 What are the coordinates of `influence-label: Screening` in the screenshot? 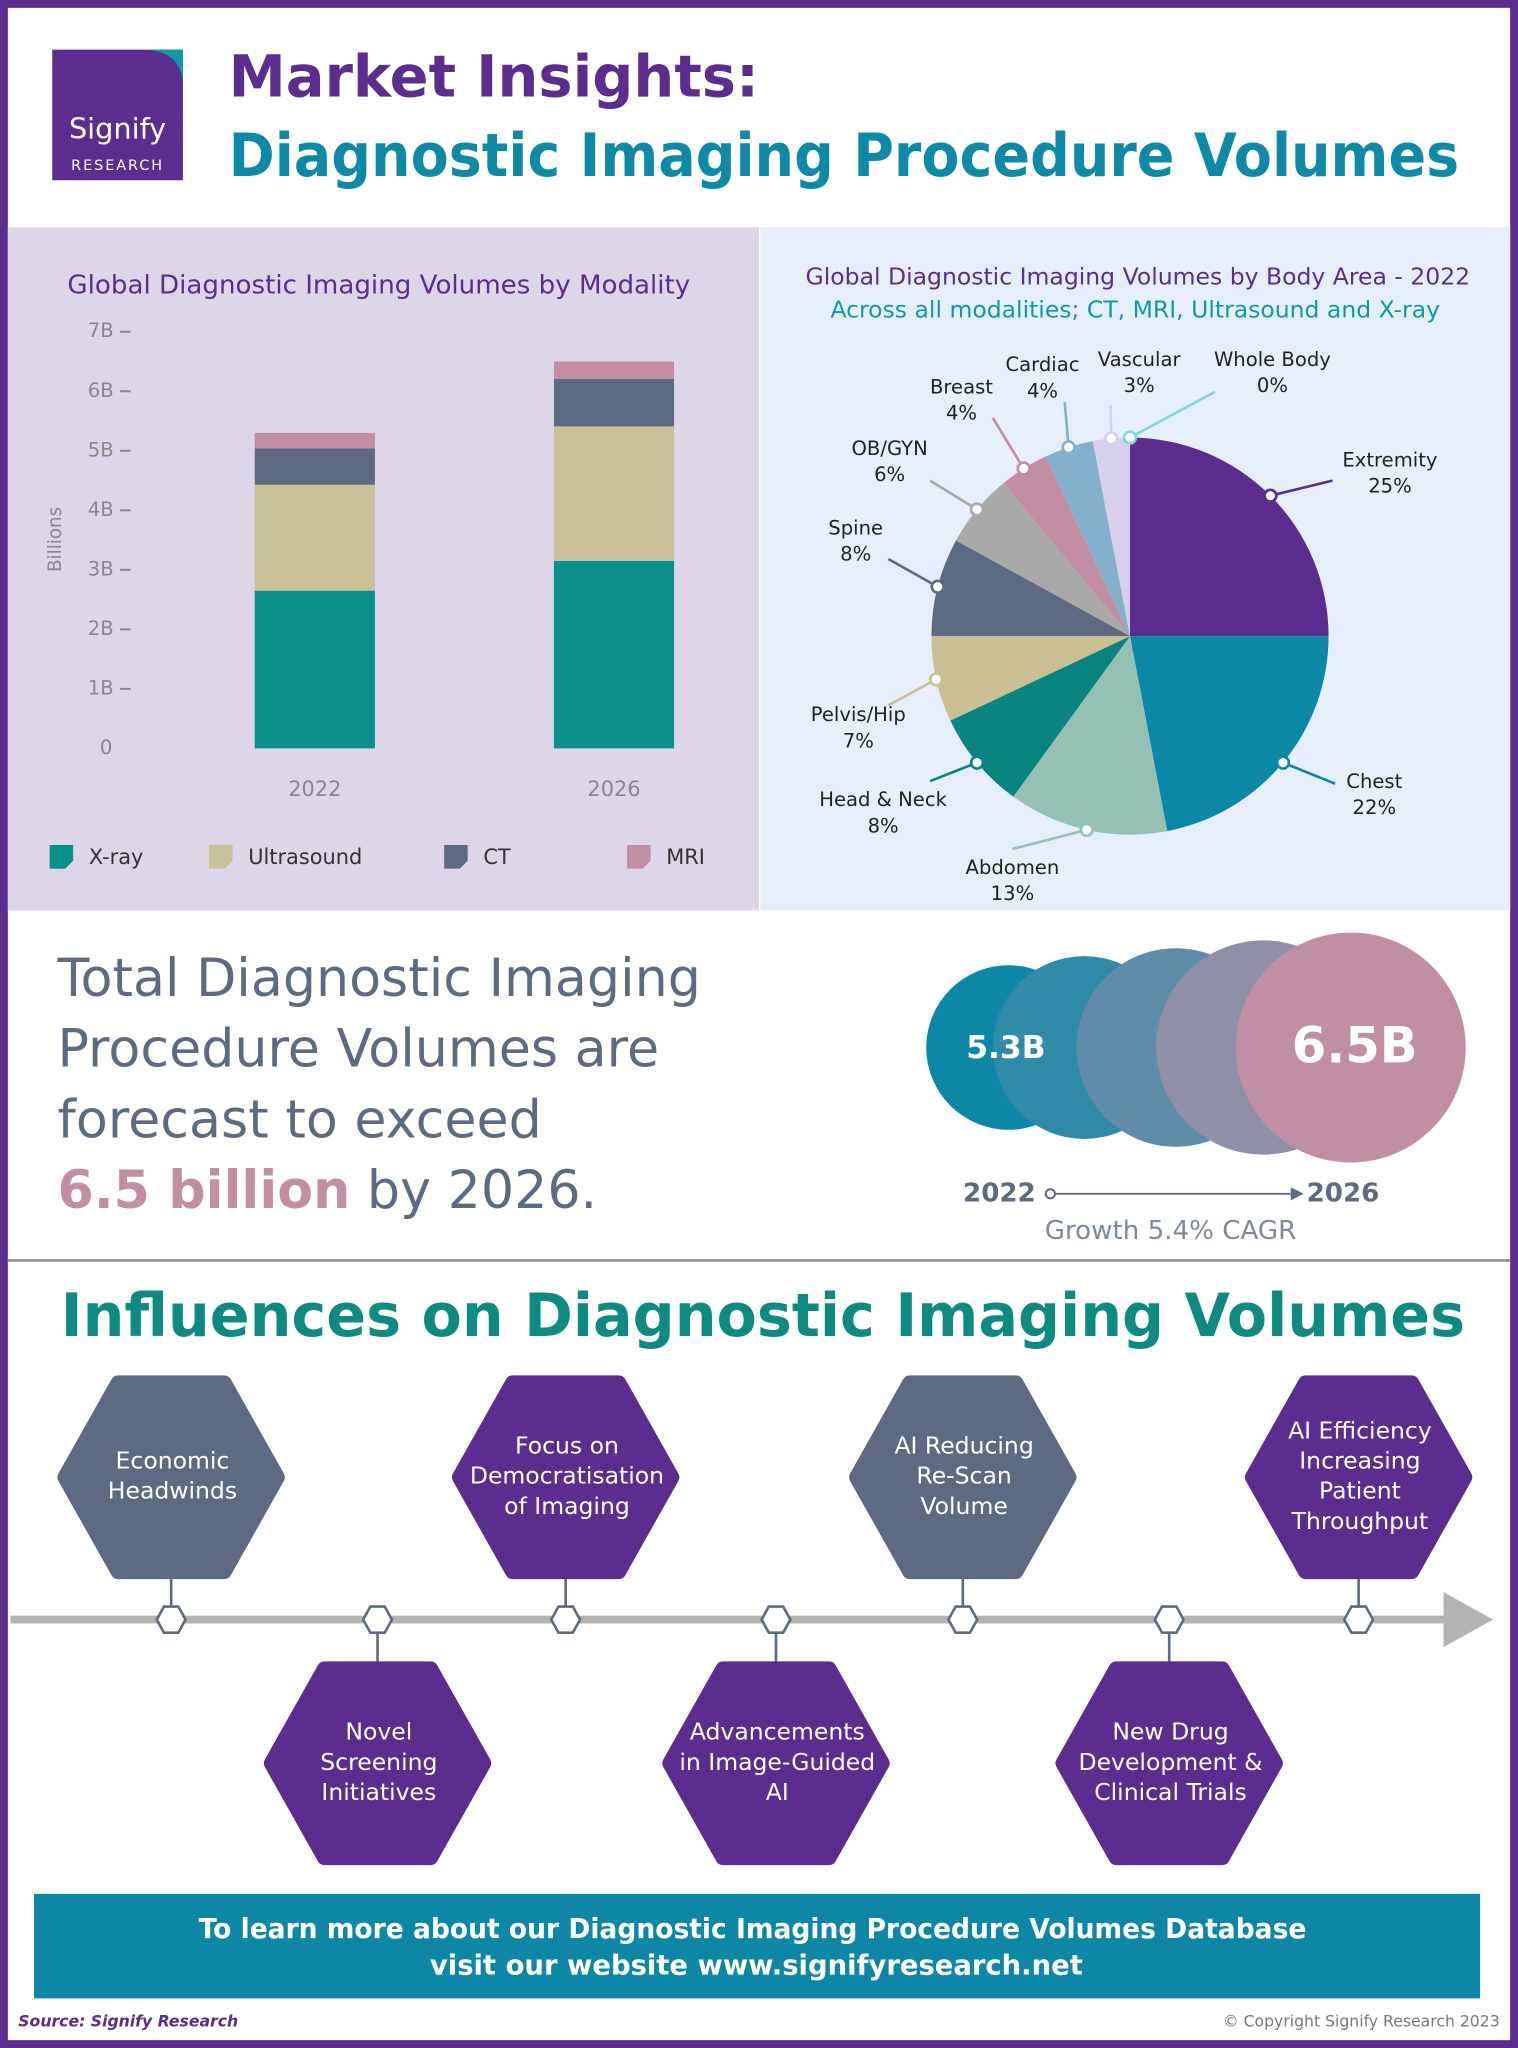 It's located at (378, 1762).